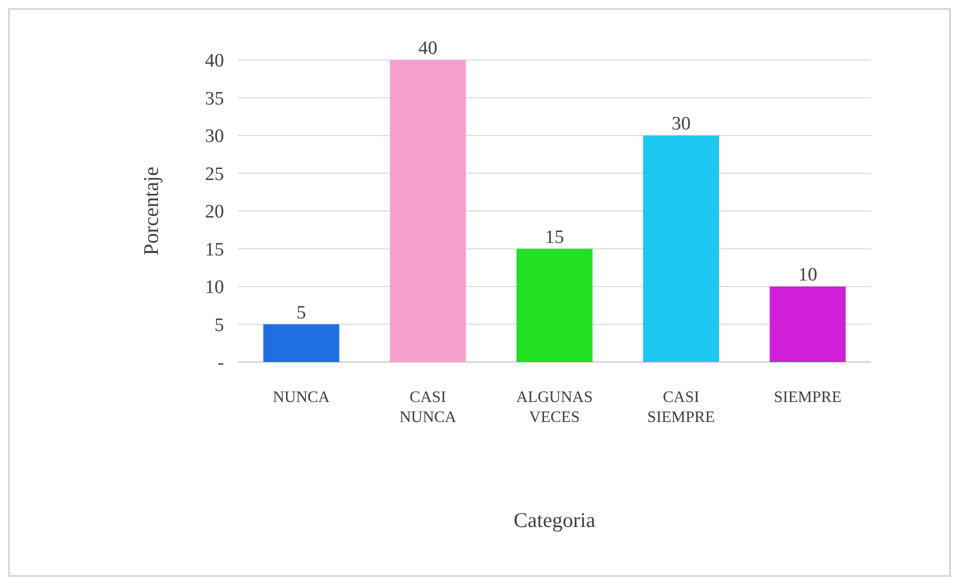  I want to click on y-tick-label: 15, so click(214, 249).